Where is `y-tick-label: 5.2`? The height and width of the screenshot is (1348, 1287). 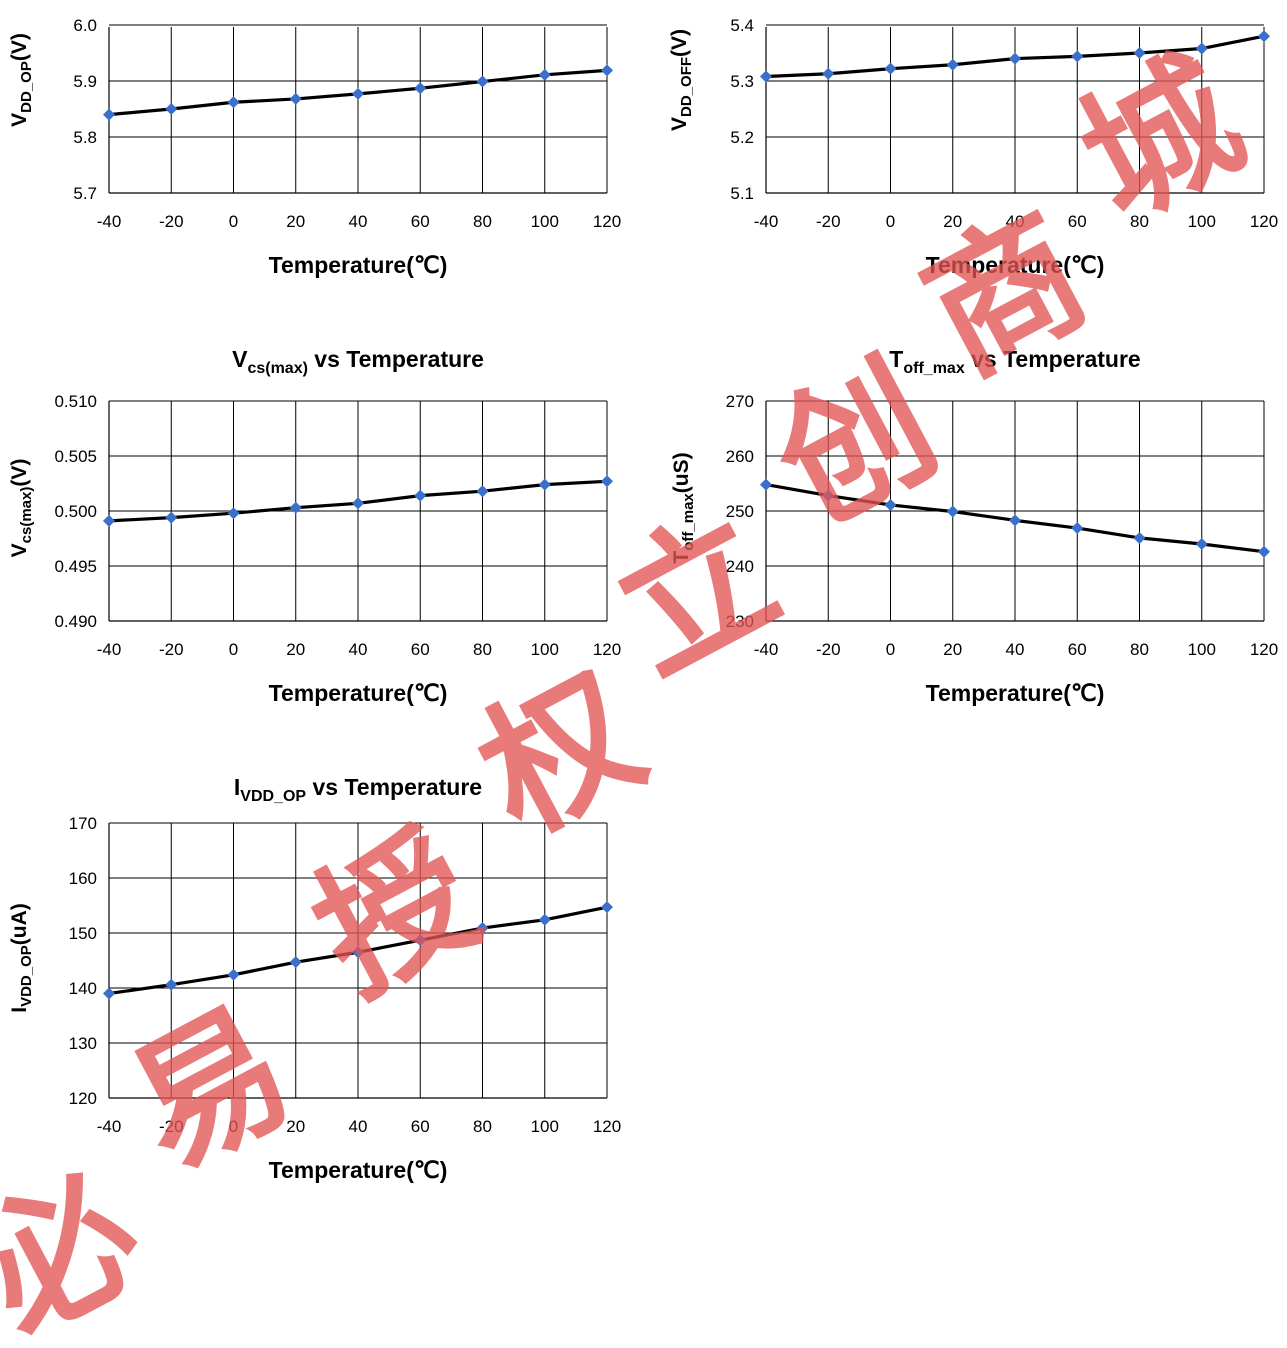
y-tick-label: 5.2 is located at coordinates (742, 137).